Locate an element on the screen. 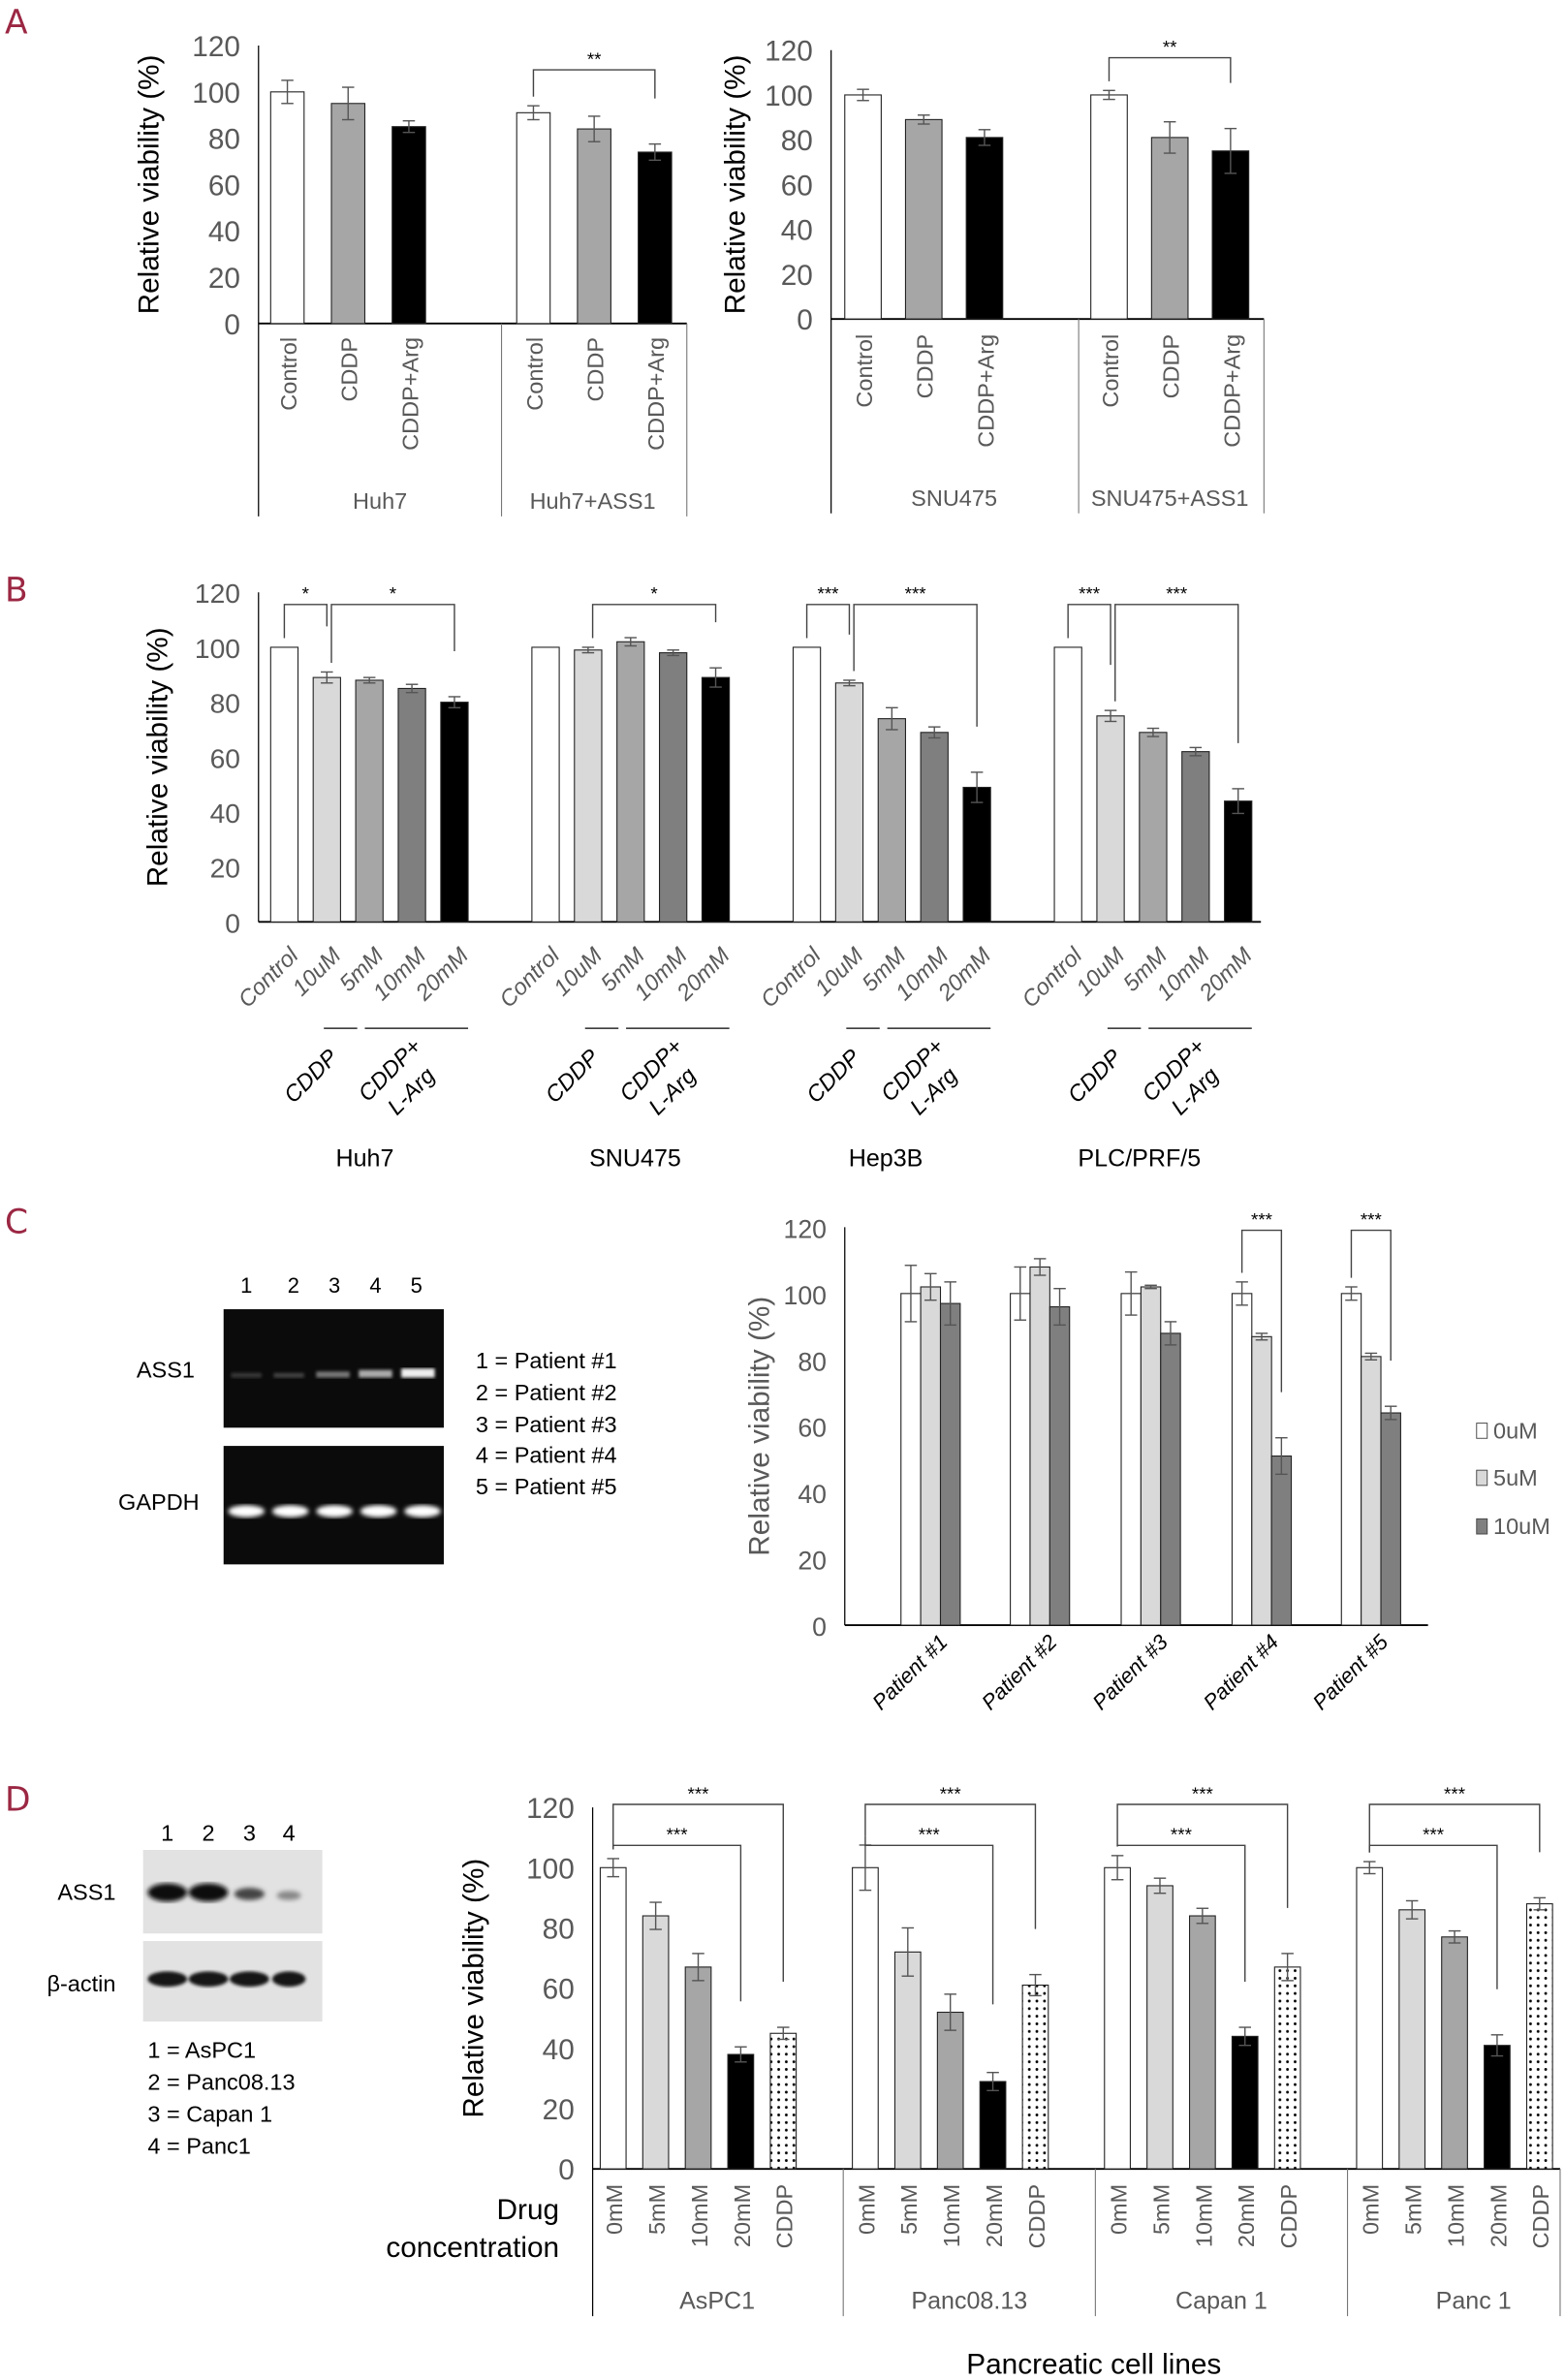 This screenshot has height=2380, width=1565. bar-snu475-10mm is located at coordinates (673, 788).